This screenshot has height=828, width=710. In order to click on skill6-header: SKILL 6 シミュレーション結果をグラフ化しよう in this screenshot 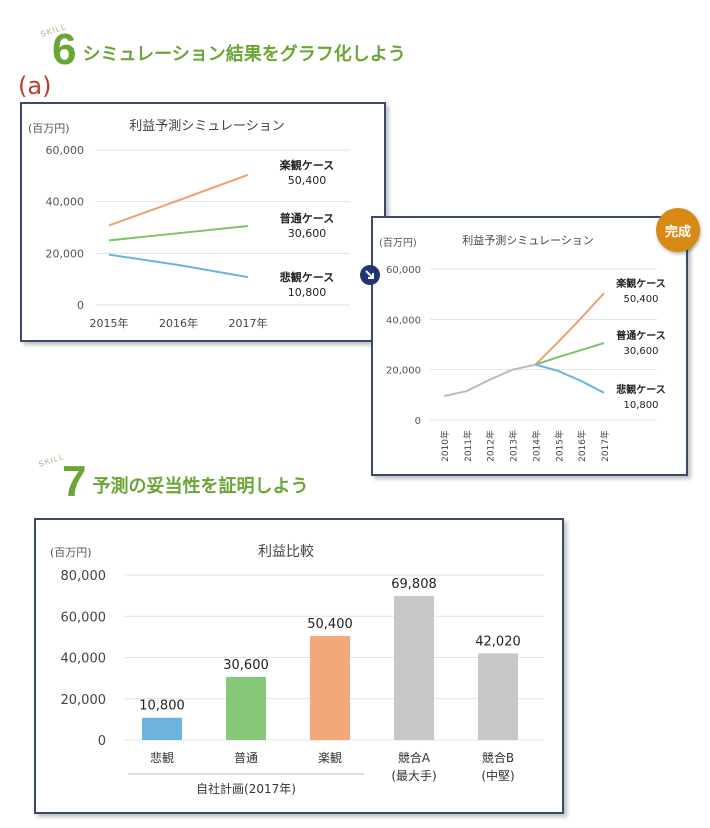, I will do `click(222, 48)`.